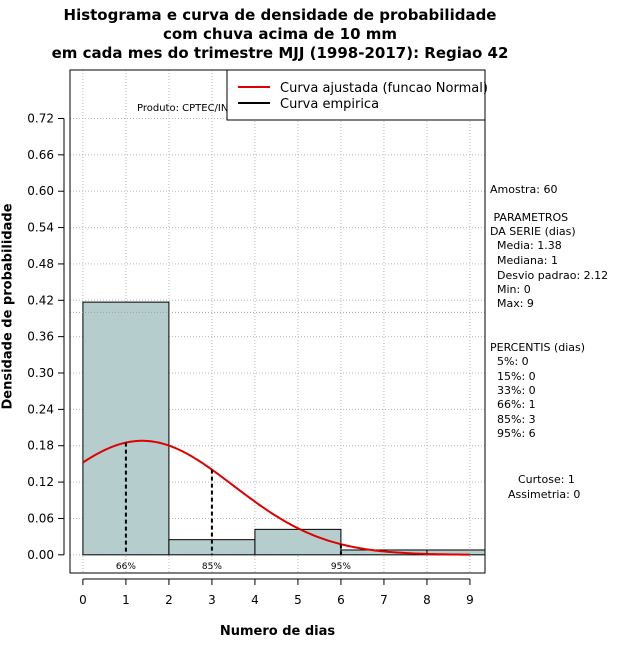  What do you see at coordinates (40, 228) in the screenshot?
I see `y-tick-label: 0.54` at bounding box center [40, 228].